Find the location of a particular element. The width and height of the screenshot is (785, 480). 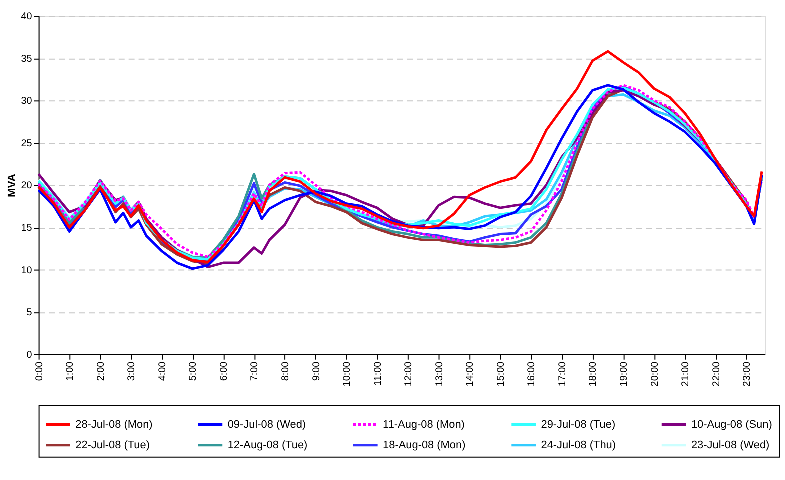

x-tick-label: 6:00 is located at coordinates (224, 371).